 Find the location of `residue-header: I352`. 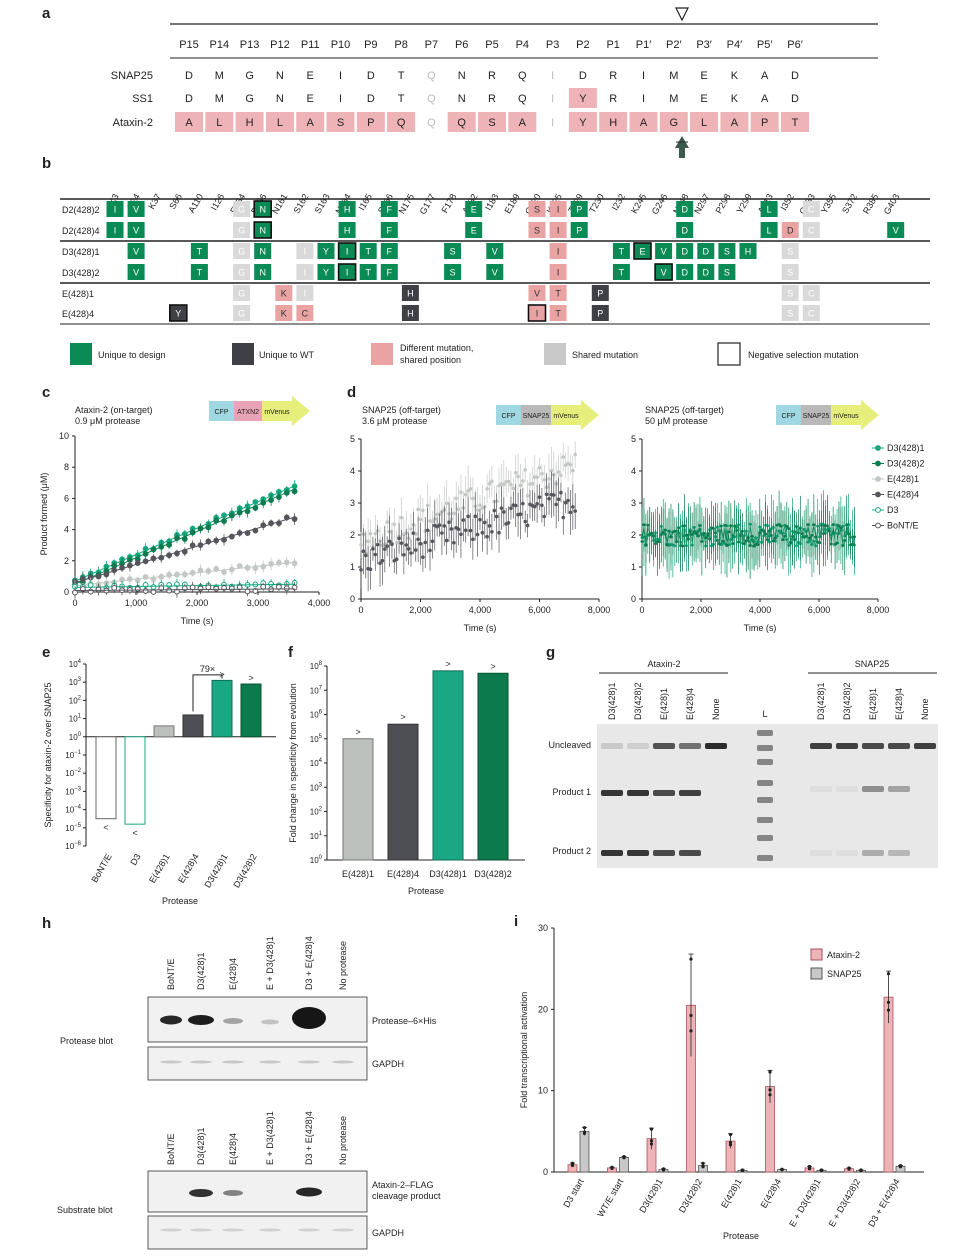

residue-header: I352 is located at coordinates (787, 202).